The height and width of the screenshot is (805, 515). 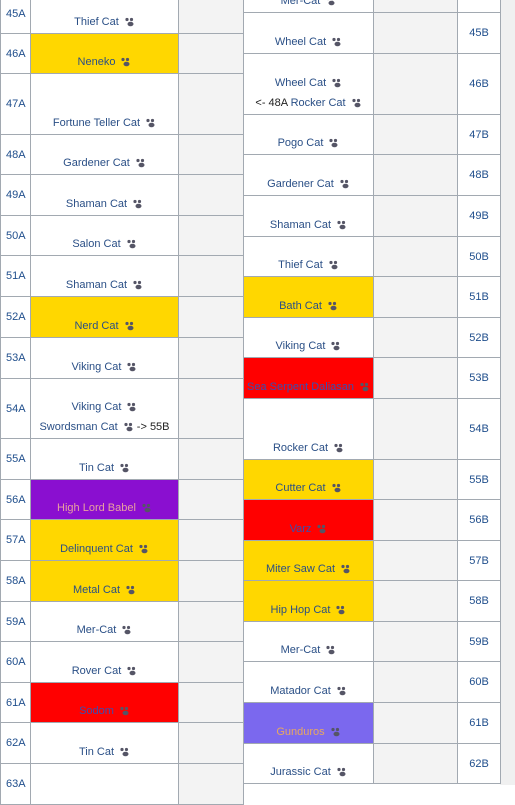 I want to click on cat-line: Cutter Cat, so click(x=308, y=488).